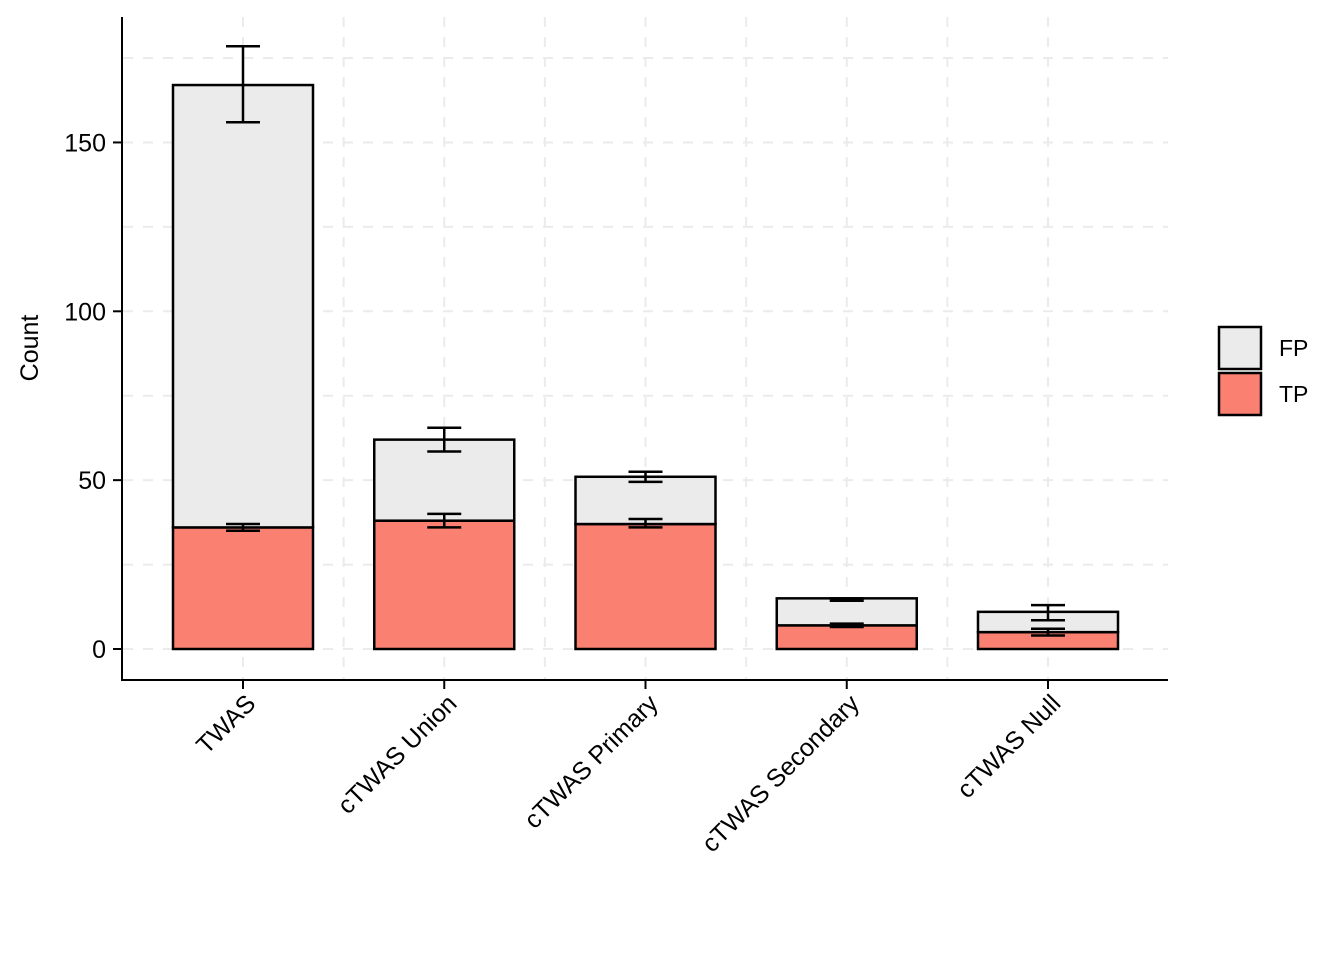 Image resolution: width=1344 pixels, height=965 pixels. I want to click on legend-item-tp: TP, so click(1262, 394).